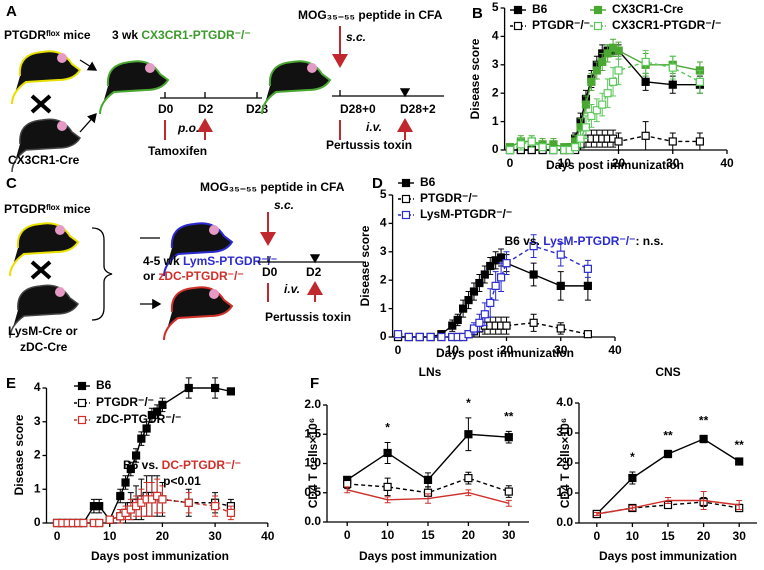 Image resolution: width=764 pixels, height=570 pixels. Describe the element at coordinates (372, 130) in the screenshot. I see `red-arrow` at that location.